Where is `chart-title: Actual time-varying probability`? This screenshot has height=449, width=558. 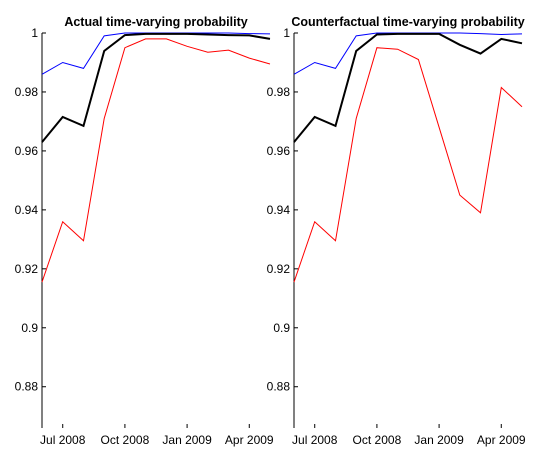
chart-title: Actual time-varying probability is located at coordinates (155, 22).